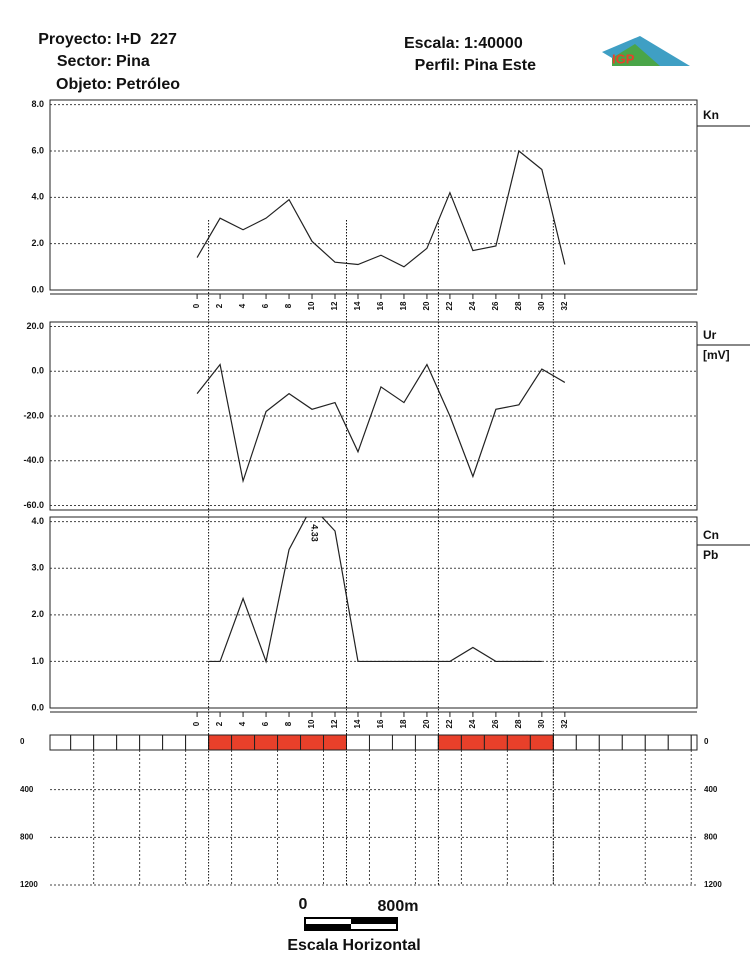 The image size is (755, 961). I want to click on label: Perfil:, so click(437, 65).